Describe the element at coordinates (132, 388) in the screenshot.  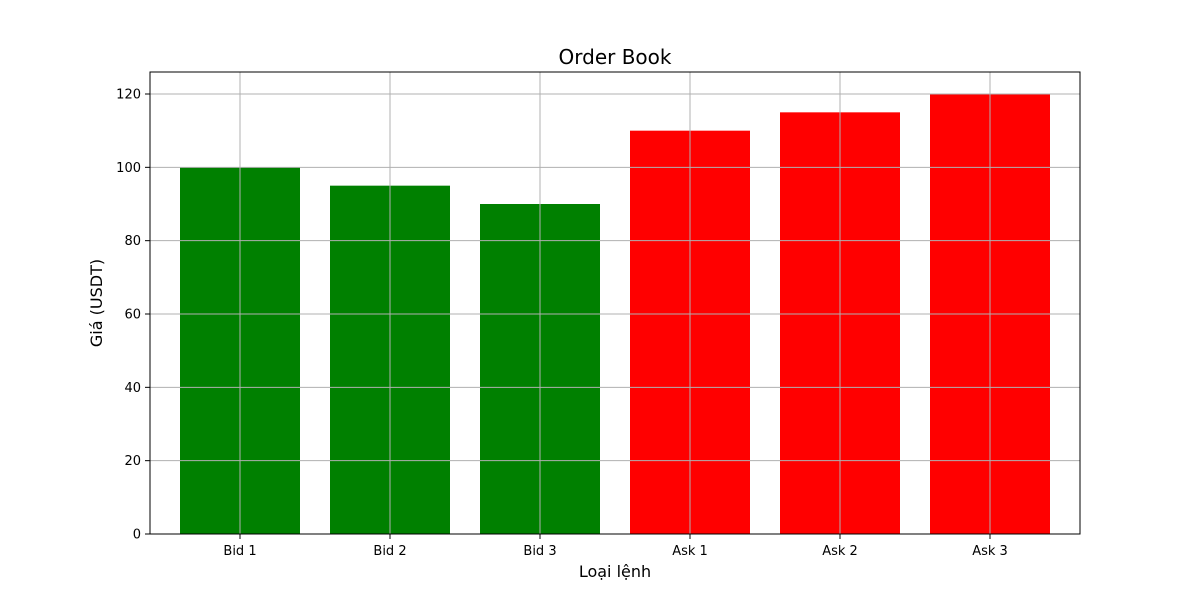
I see `y-tick-label: 40` at that location.